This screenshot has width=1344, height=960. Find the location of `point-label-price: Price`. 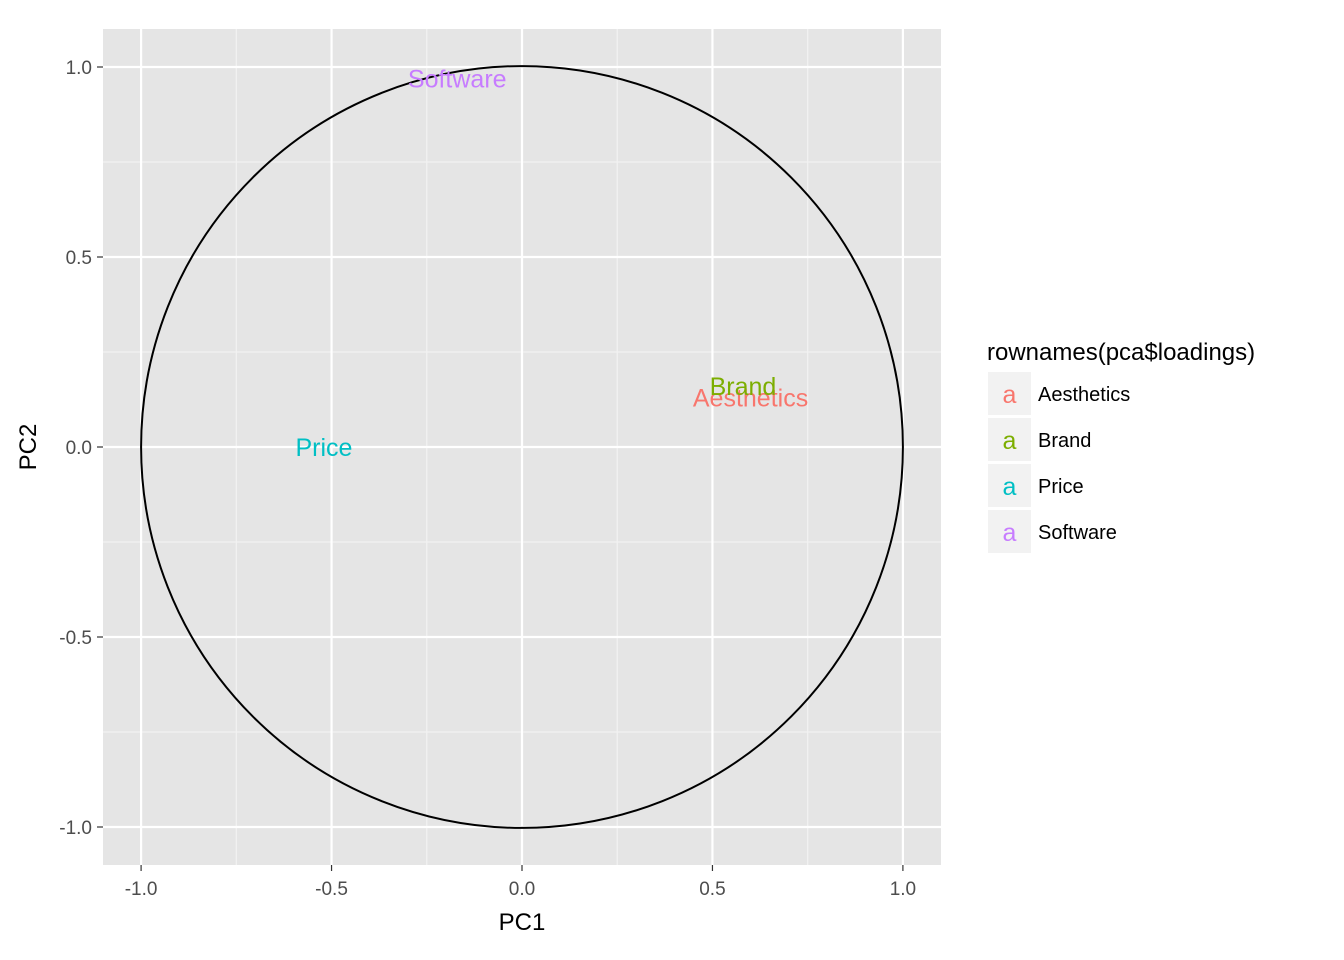

point-label-price: Price is located at coordinates (323, 448).